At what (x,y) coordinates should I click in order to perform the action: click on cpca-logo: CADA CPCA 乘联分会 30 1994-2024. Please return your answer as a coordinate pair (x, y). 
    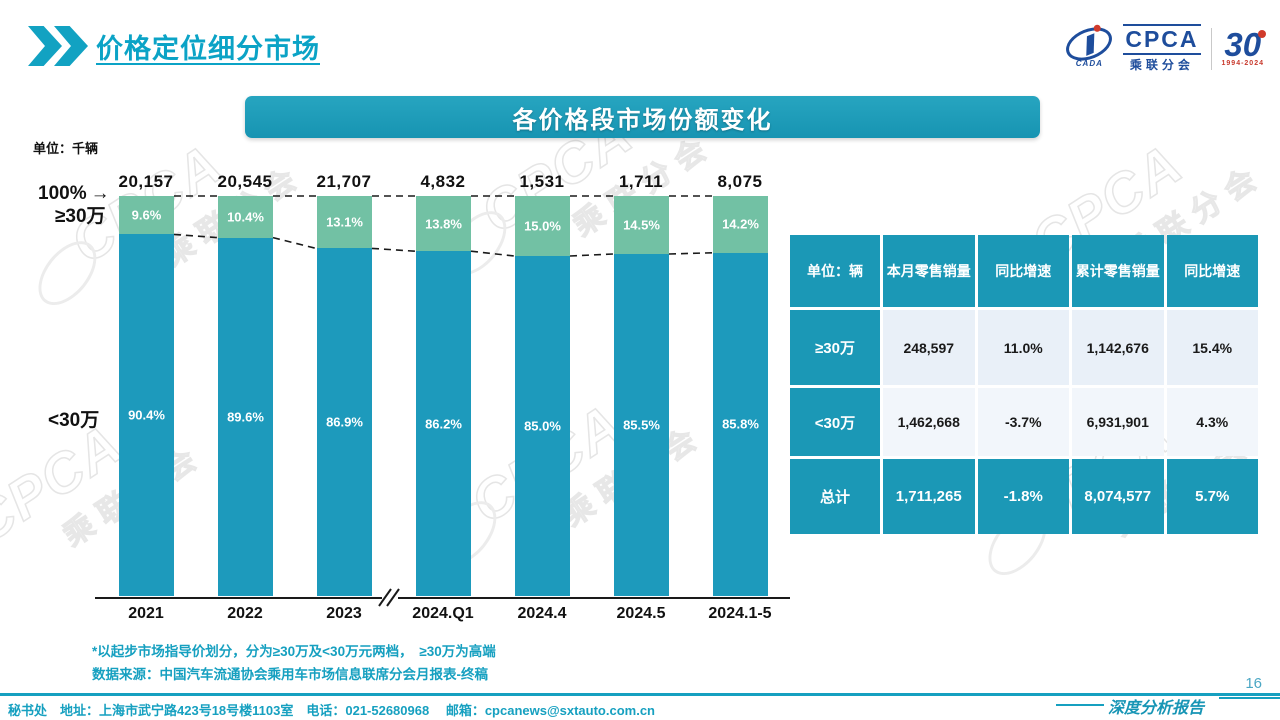
    Looking at the image, I should click on (1163, 47).